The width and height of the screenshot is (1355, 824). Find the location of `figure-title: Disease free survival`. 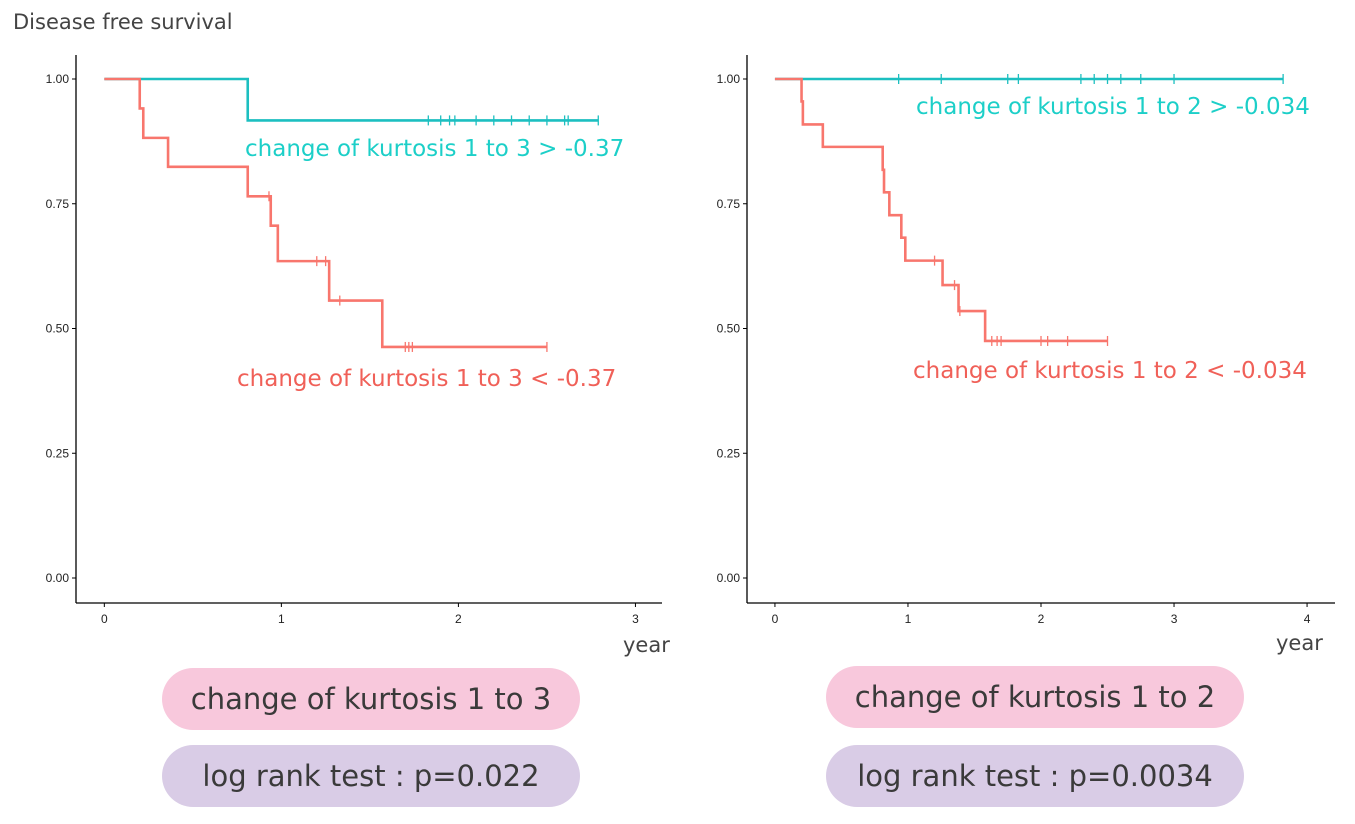

figure-title: Disease free survival is located at coordinates (123, 22).